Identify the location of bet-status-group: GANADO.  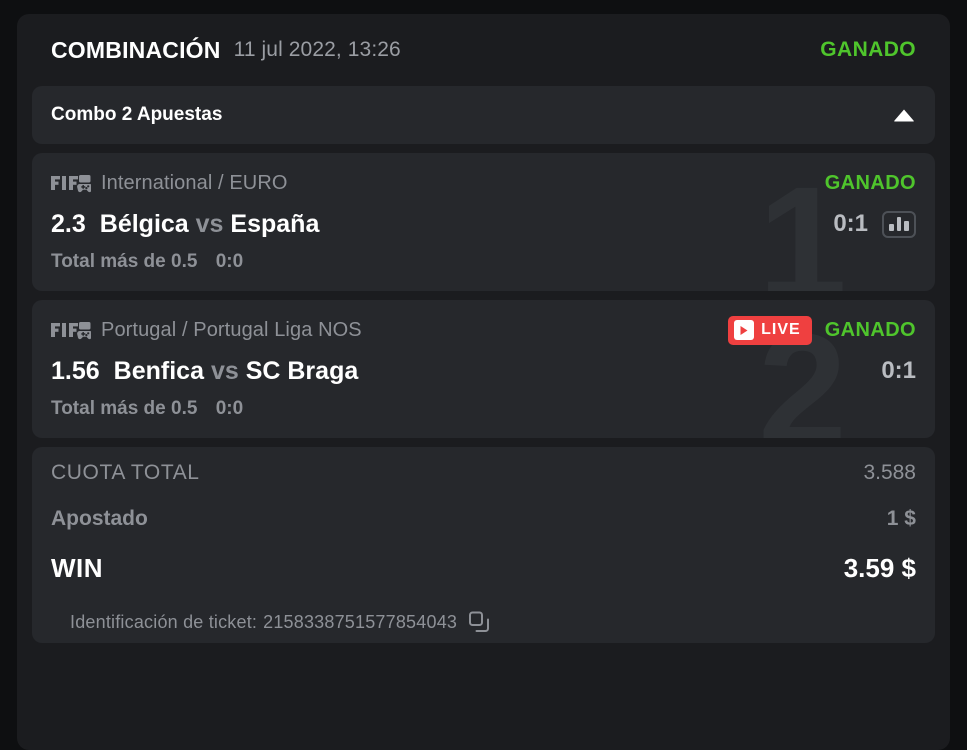
(870, 183).